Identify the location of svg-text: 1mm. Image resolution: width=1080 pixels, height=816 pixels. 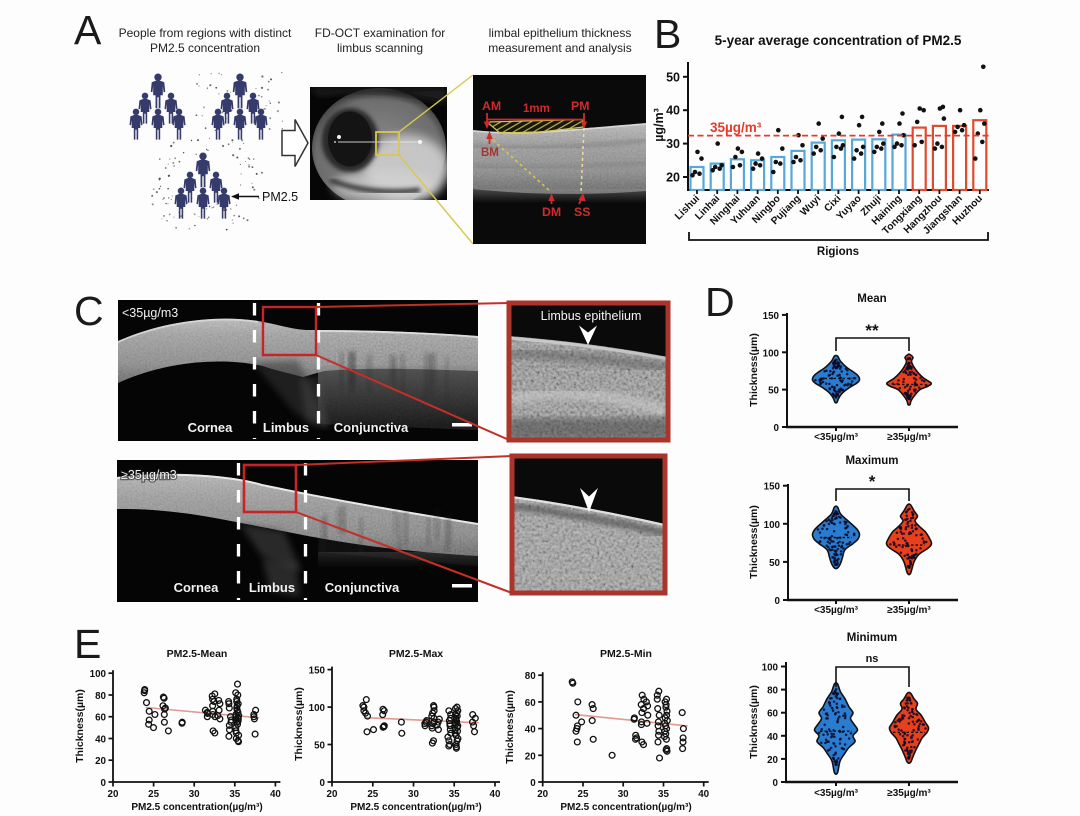
(536, 109).